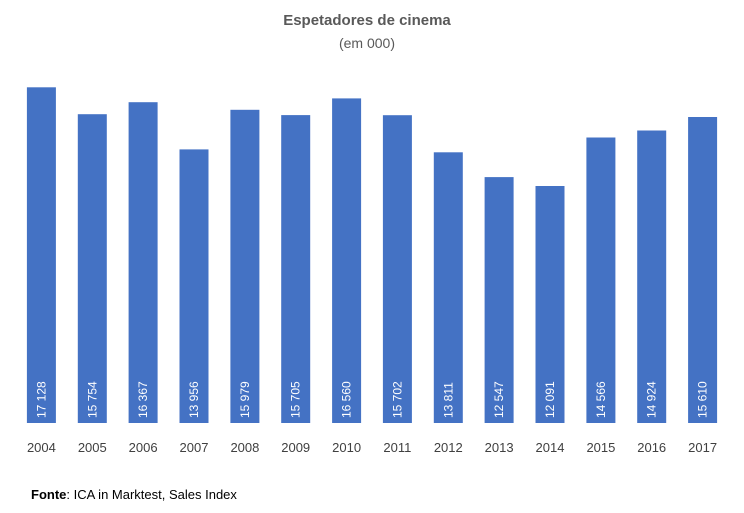 Image resolution: width=744 pixels, height=513 pixels. I want to click on bar-2016, so click(652, 276).